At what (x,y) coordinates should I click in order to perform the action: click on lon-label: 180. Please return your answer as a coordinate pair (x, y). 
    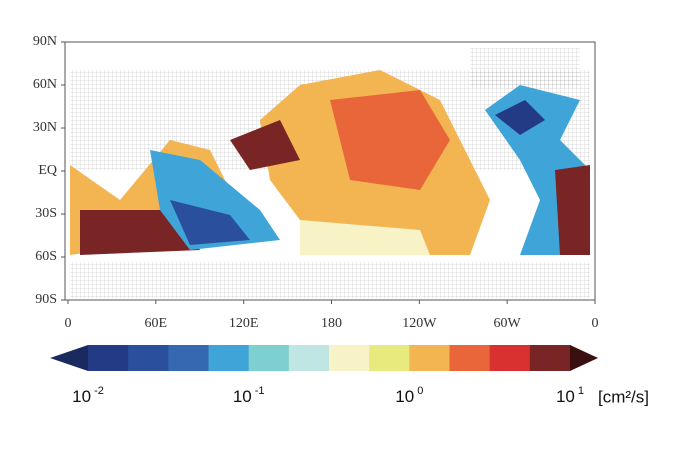
    Looking at the image, I should click on (331, 323).